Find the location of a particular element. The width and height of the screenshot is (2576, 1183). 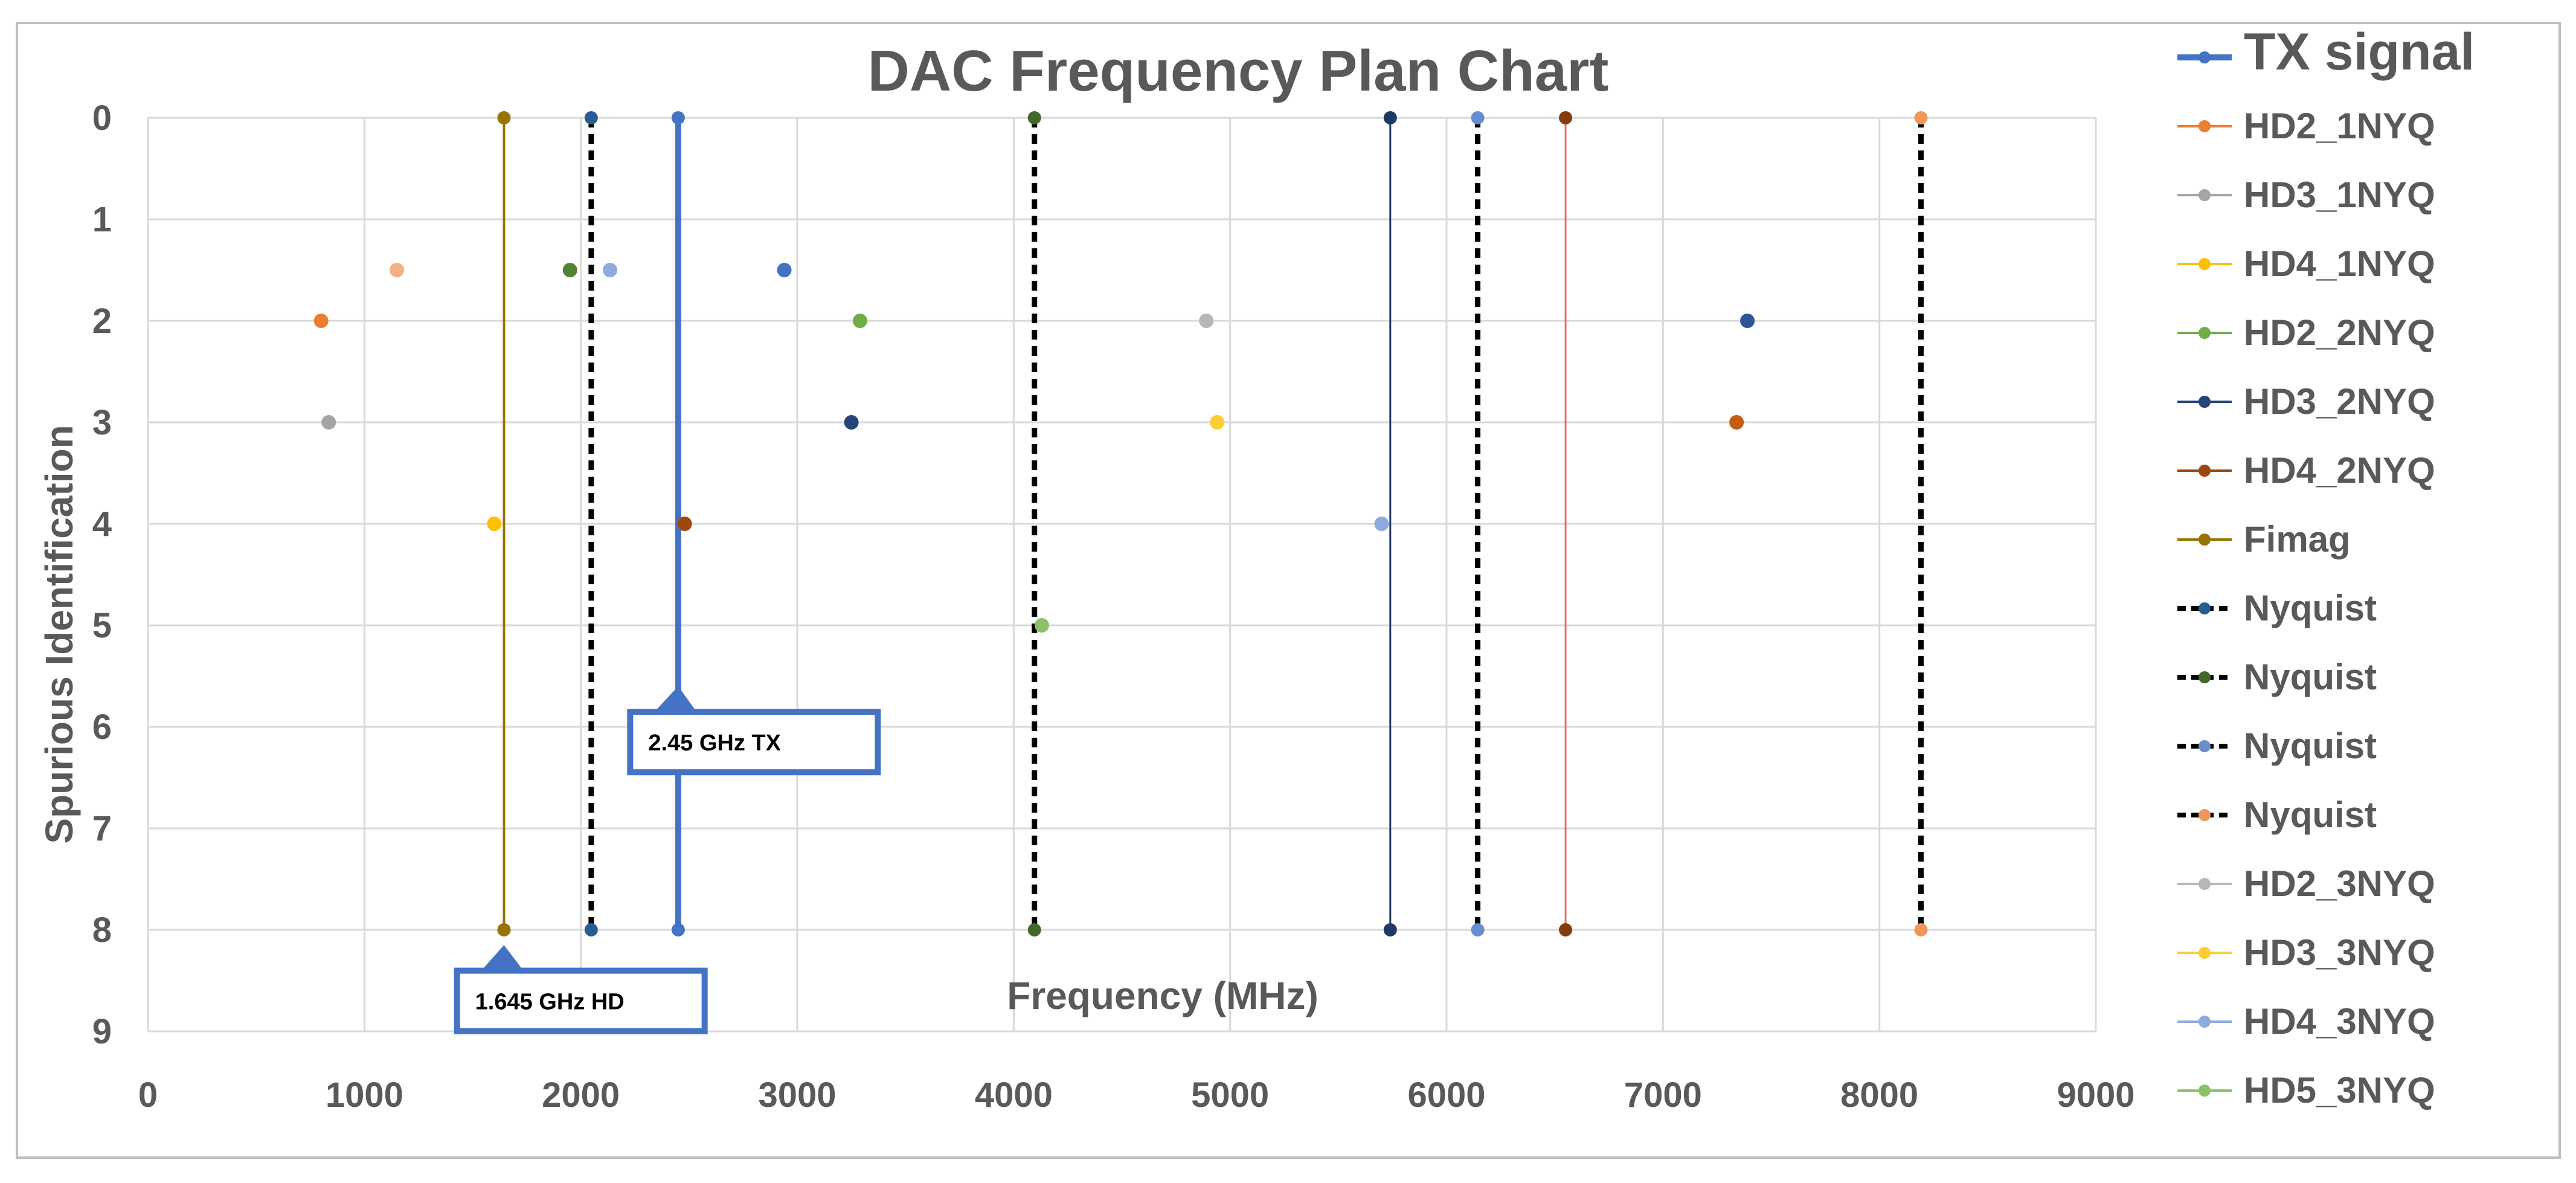

legend-label: HD4_3NYQ is located at coordinates (2339, 1022).